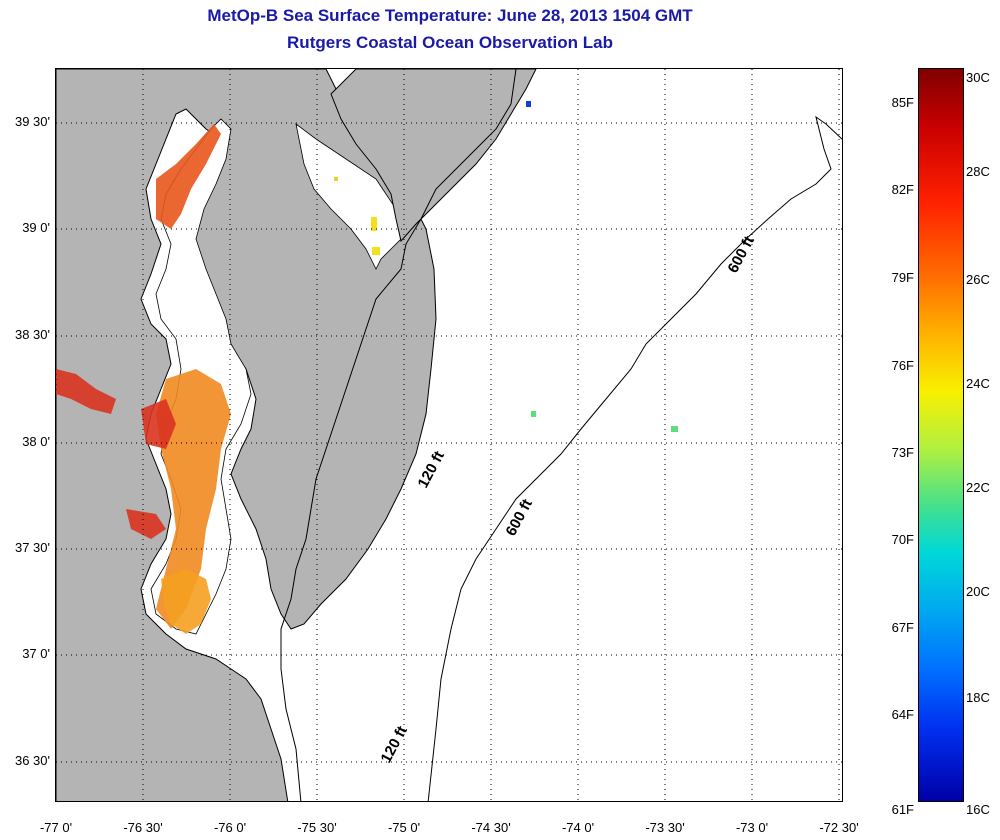 This screenshot has width=1000, height=840. Describe the element at coordinates (978, 171) in the screenshot. I see `colorbar-c-28: 28C` at that location.